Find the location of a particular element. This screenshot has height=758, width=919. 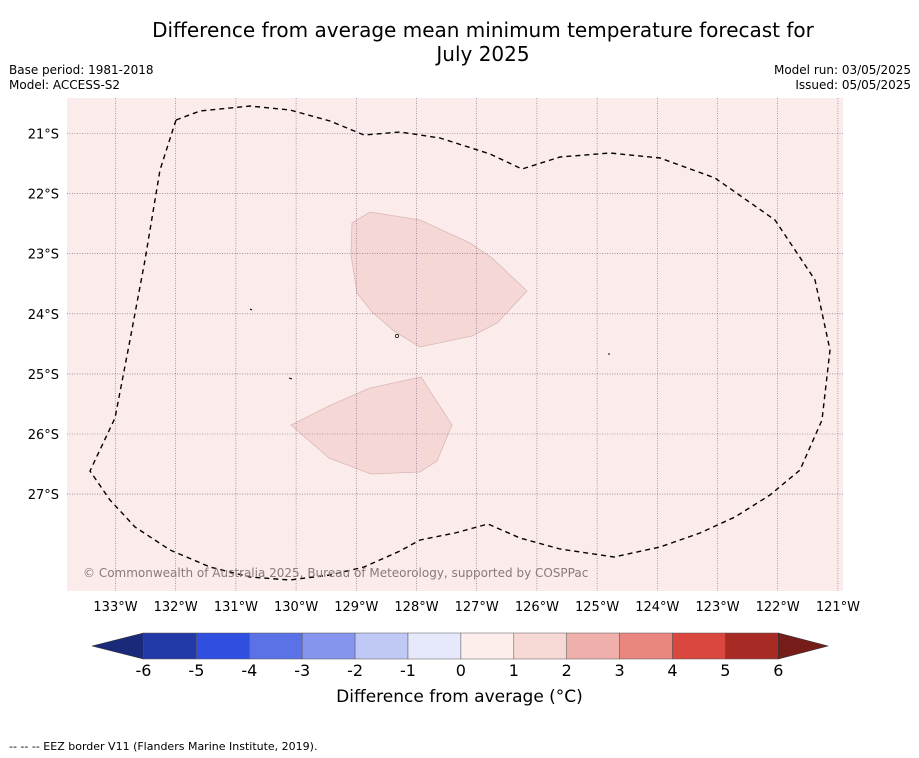

colorbar-label: Difference from average (°C) is located at coordinates (459, 697).